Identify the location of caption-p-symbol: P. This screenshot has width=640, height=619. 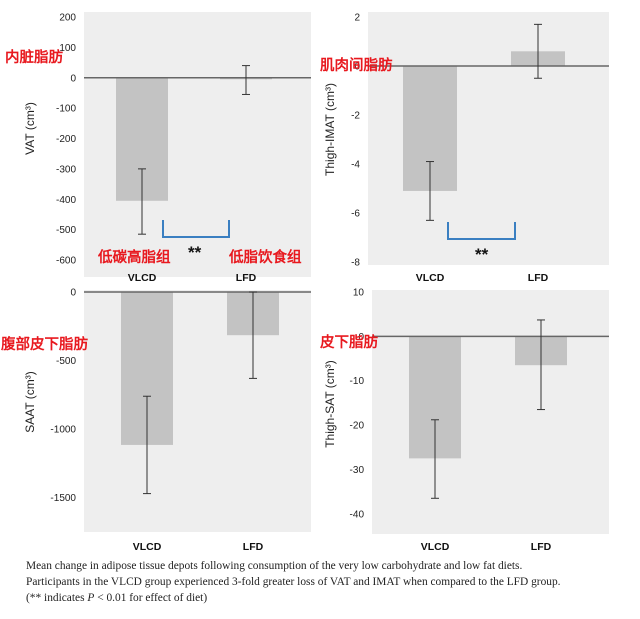
(91, 598).